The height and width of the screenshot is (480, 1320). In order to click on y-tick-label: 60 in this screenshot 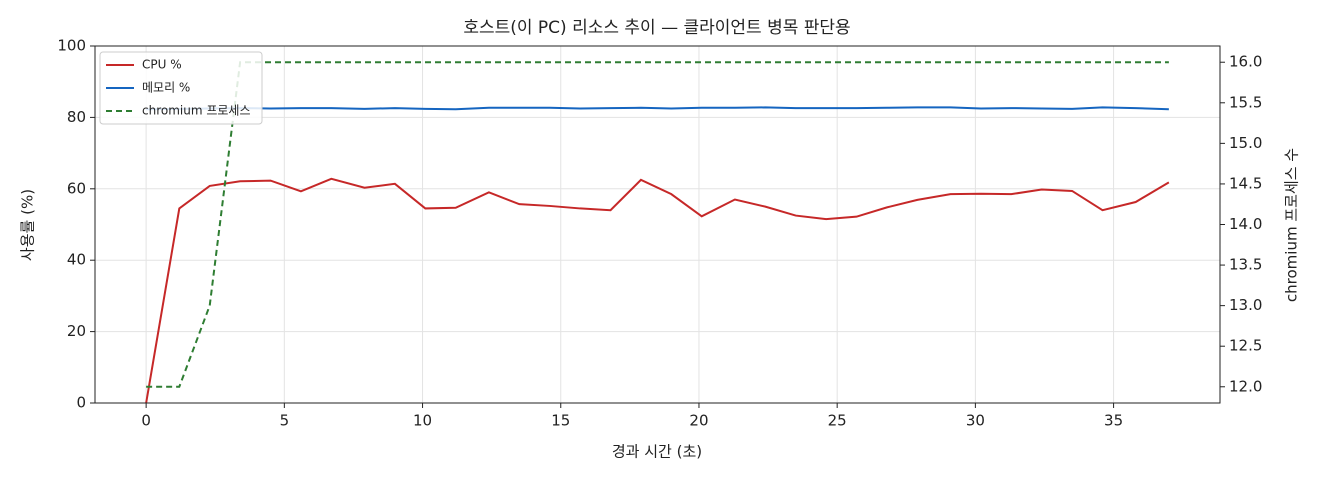, I will do `click(76, 188)`.